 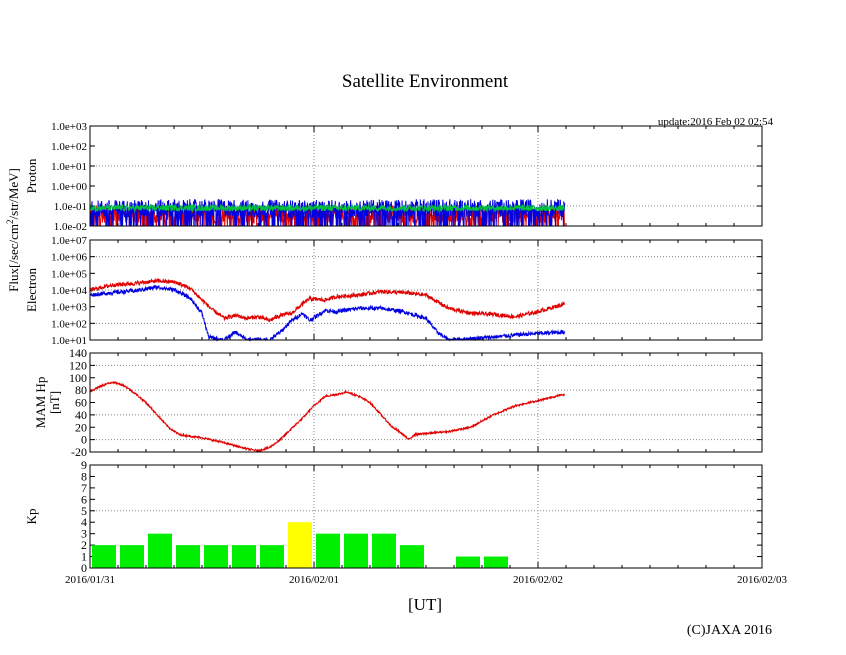 What do you see at coordinates (69, 258) in the screenshot?
I see `y-tick-label: 1.0e+06` at bounding box center [69, 258].